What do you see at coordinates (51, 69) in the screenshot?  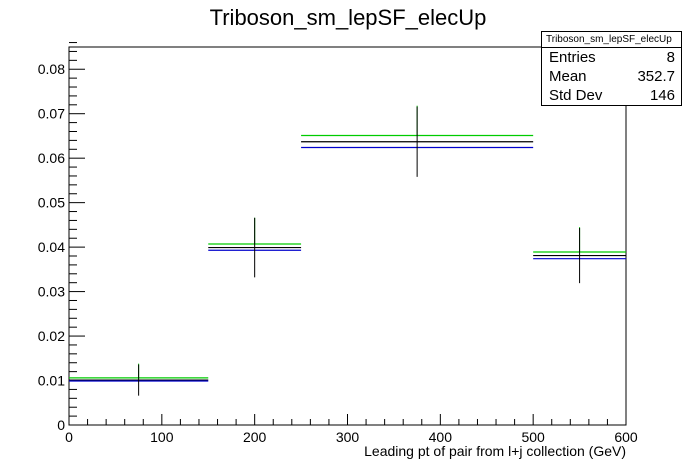 I see `y-tick-label: 0.08` at bounding box center [51, 69].